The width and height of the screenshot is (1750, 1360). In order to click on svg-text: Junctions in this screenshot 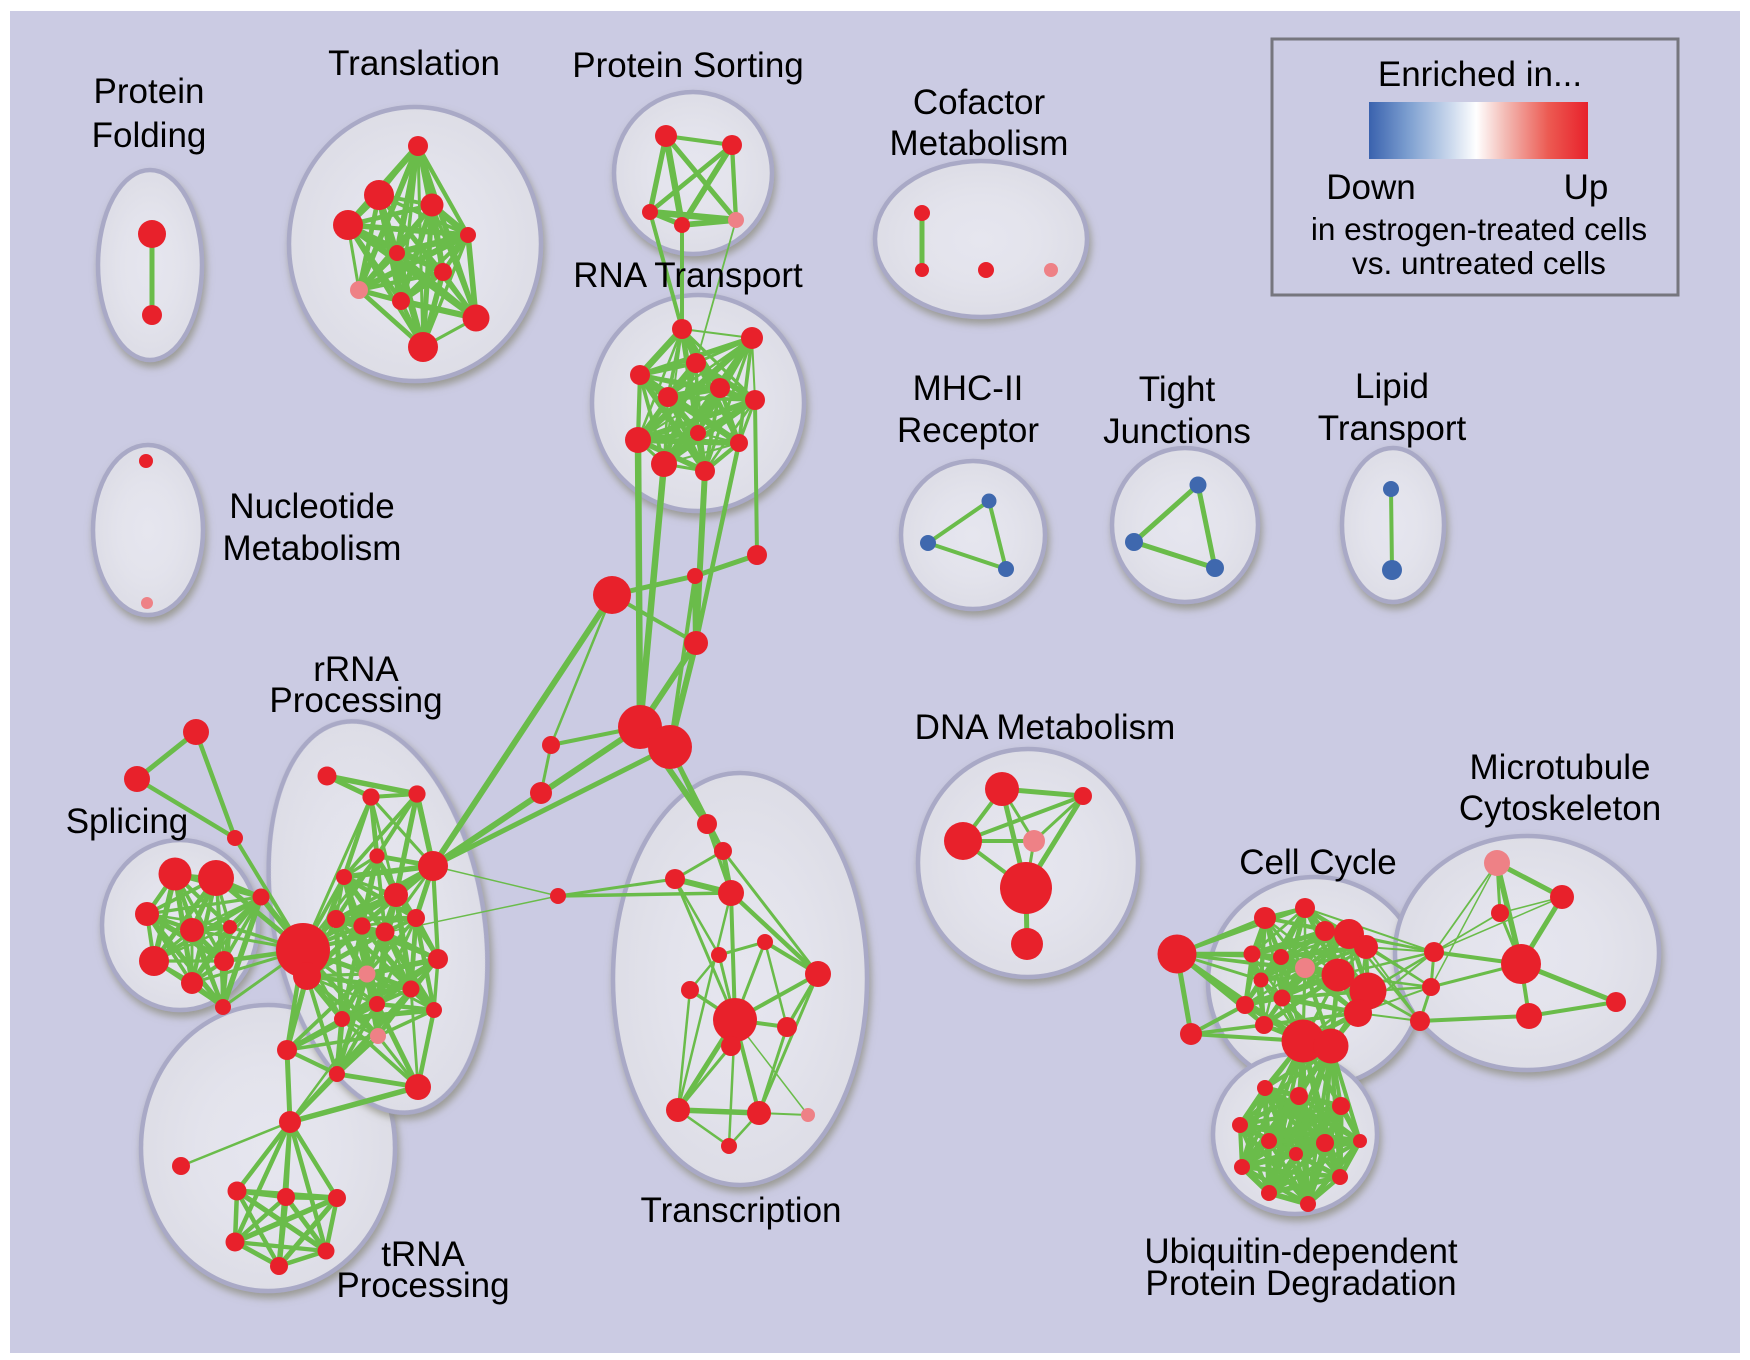, I will do `click(1177, 431)`.